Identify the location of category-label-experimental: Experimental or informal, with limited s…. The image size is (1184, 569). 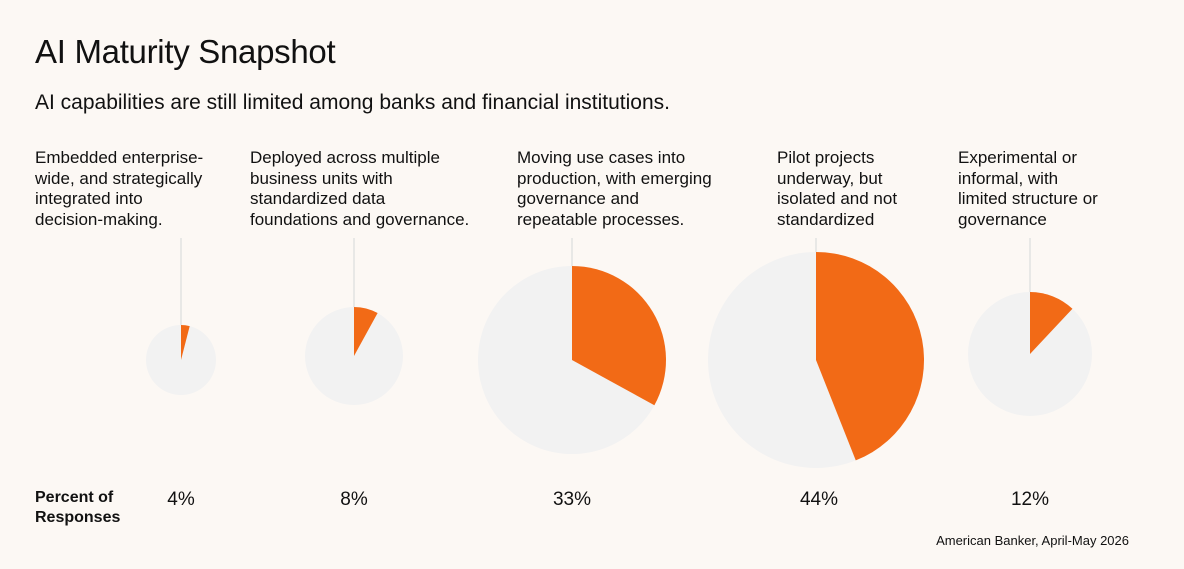
(1028, 188).